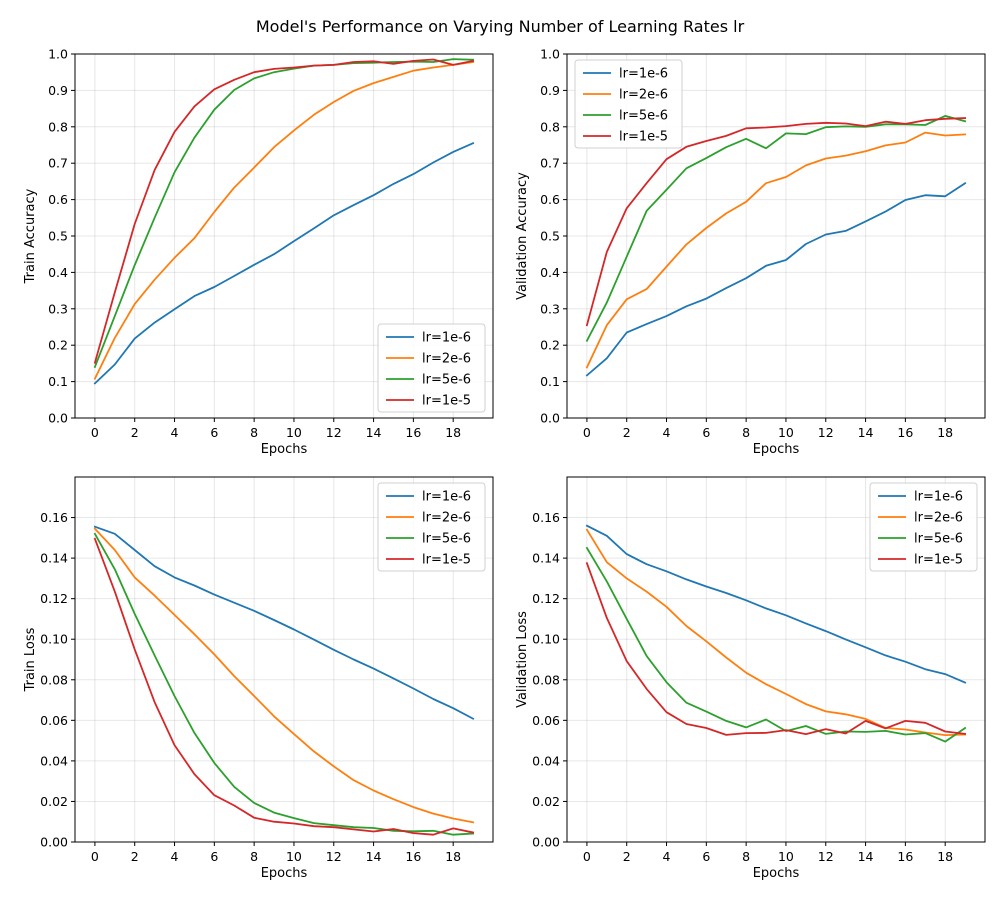 This screenshot has height=900, width=1000. Describe the element at coordinates (522, 659) in the screenshot. I see `y-axis-label: Validation Loss` at that location.